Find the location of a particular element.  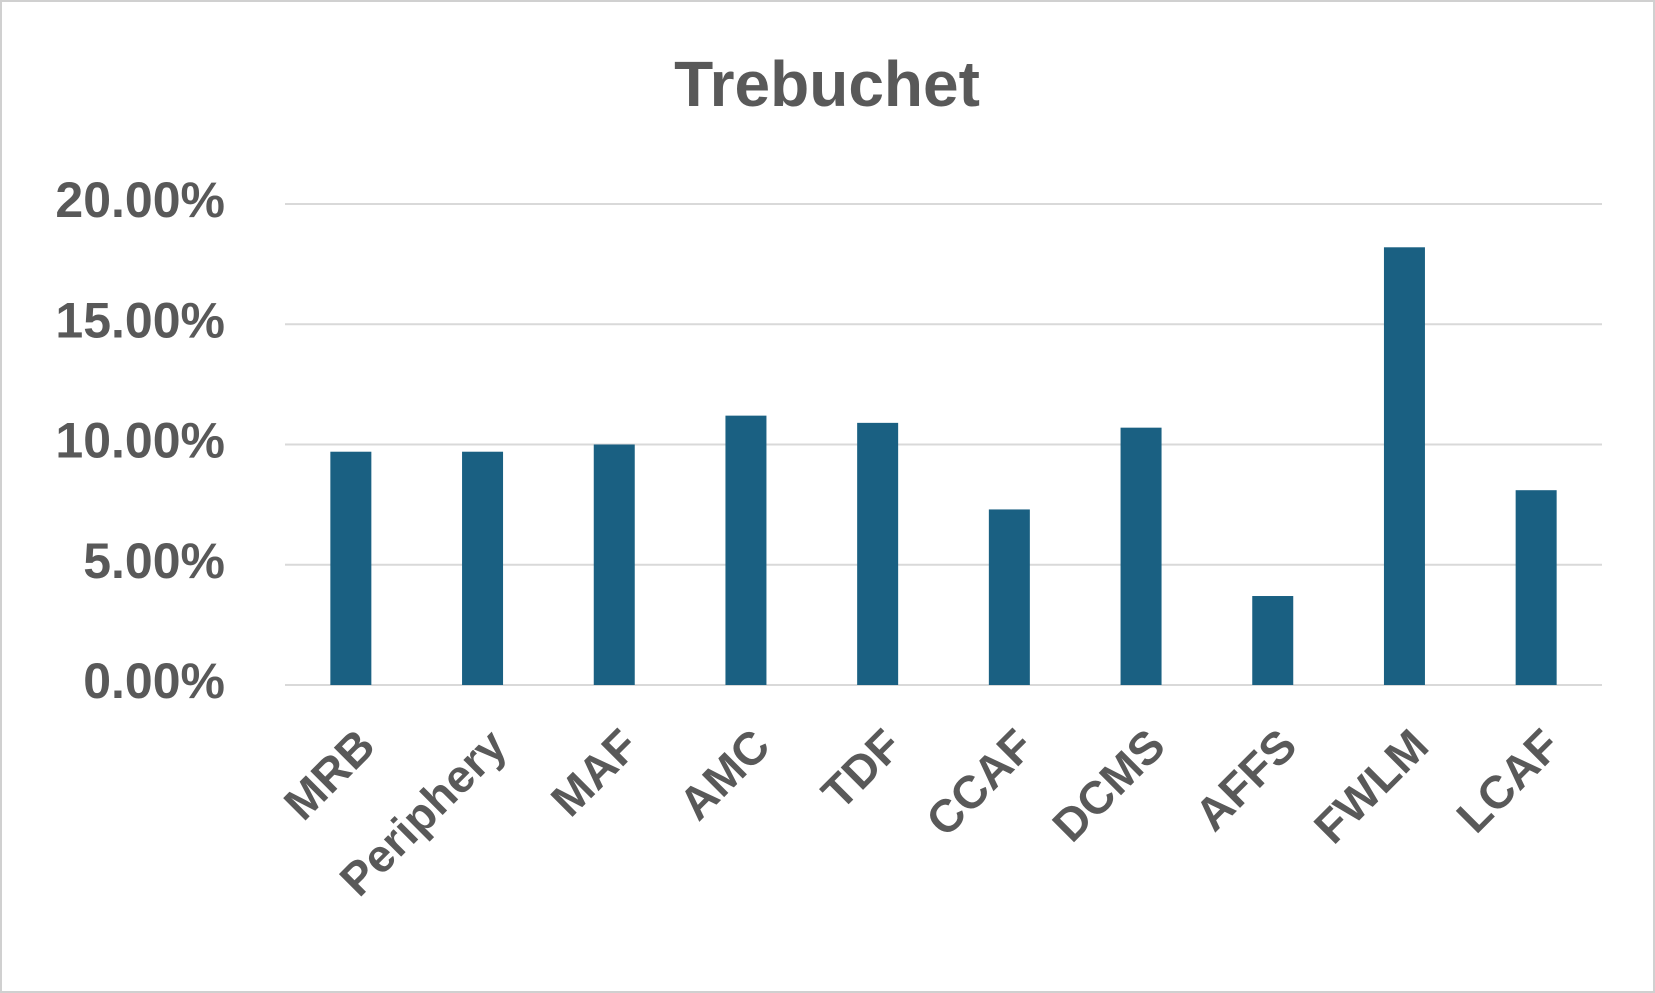

chart-title: Trebuchet is located at coordinates (827, 84).